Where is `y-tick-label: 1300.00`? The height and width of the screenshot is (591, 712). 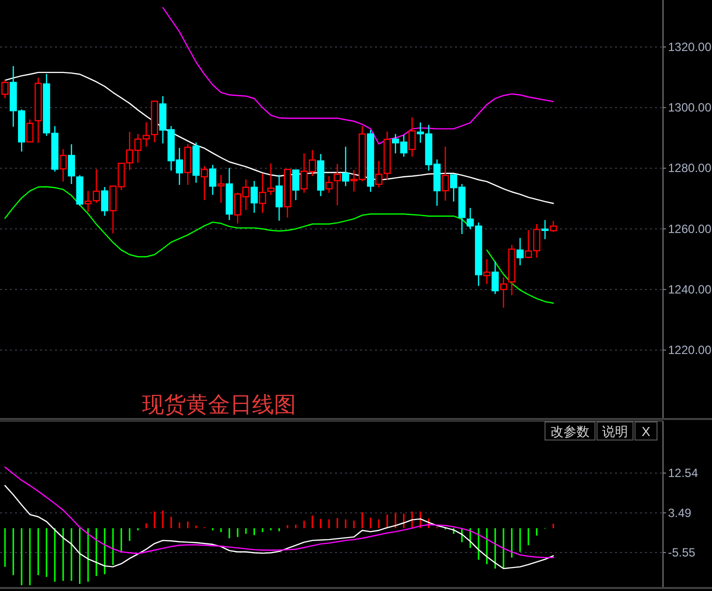
y-tick-label: 1300.00 is located at coordinates (690, 107).